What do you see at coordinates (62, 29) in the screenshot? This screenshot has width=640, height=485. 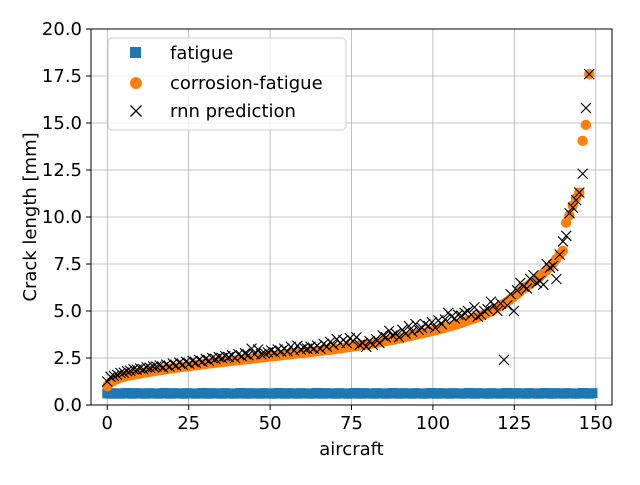 I see `y-tick-label: 20.0` at bounding box center [62, 29].